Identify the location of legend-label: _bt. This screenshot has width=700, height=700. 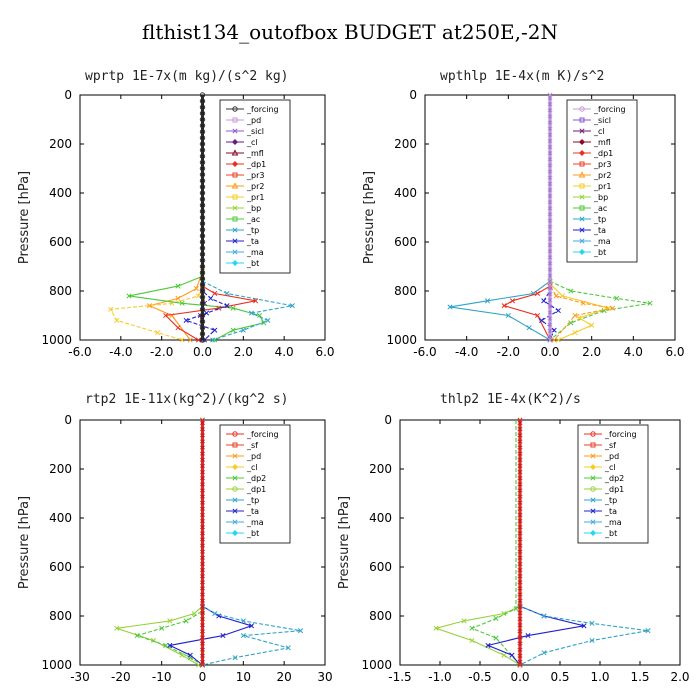
(599, 252).